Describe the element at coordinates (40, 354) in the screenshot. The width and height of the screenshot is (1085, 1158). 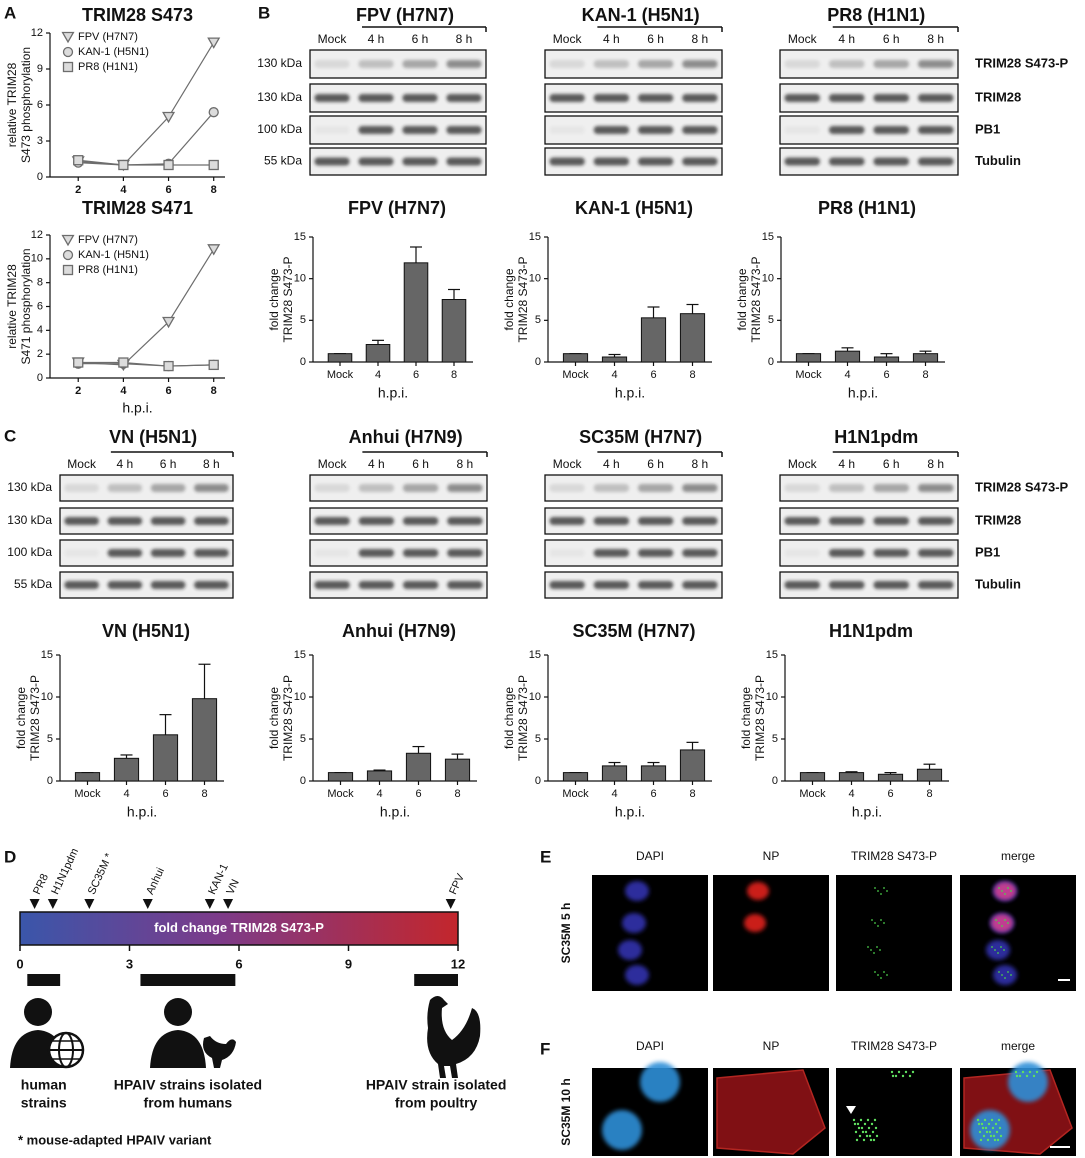
I see `y-tick-label: 2` at that location.